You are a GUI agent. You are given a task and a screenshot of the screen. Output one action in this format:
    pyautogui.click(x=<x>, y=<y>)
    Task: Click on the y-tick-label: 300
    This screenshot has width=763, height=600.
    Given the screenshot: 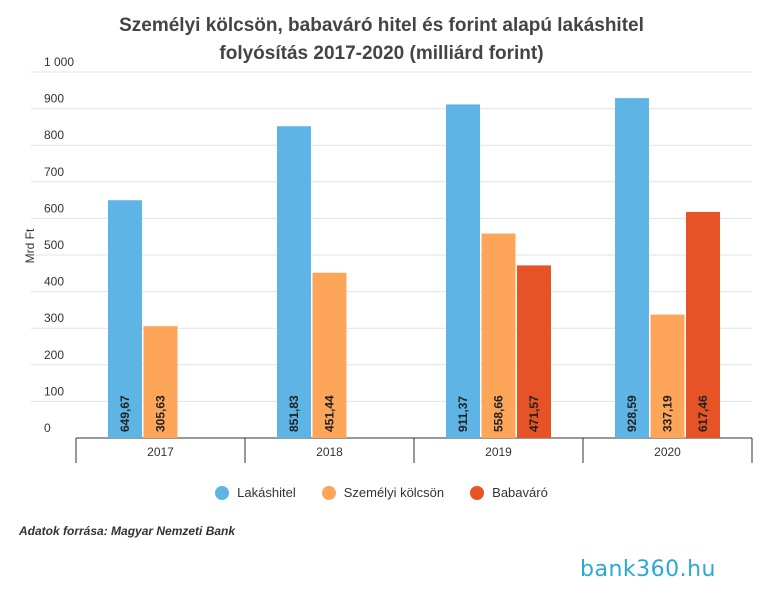 What is the action you would take?
    pyautogui.click(x=54, y=318)
    